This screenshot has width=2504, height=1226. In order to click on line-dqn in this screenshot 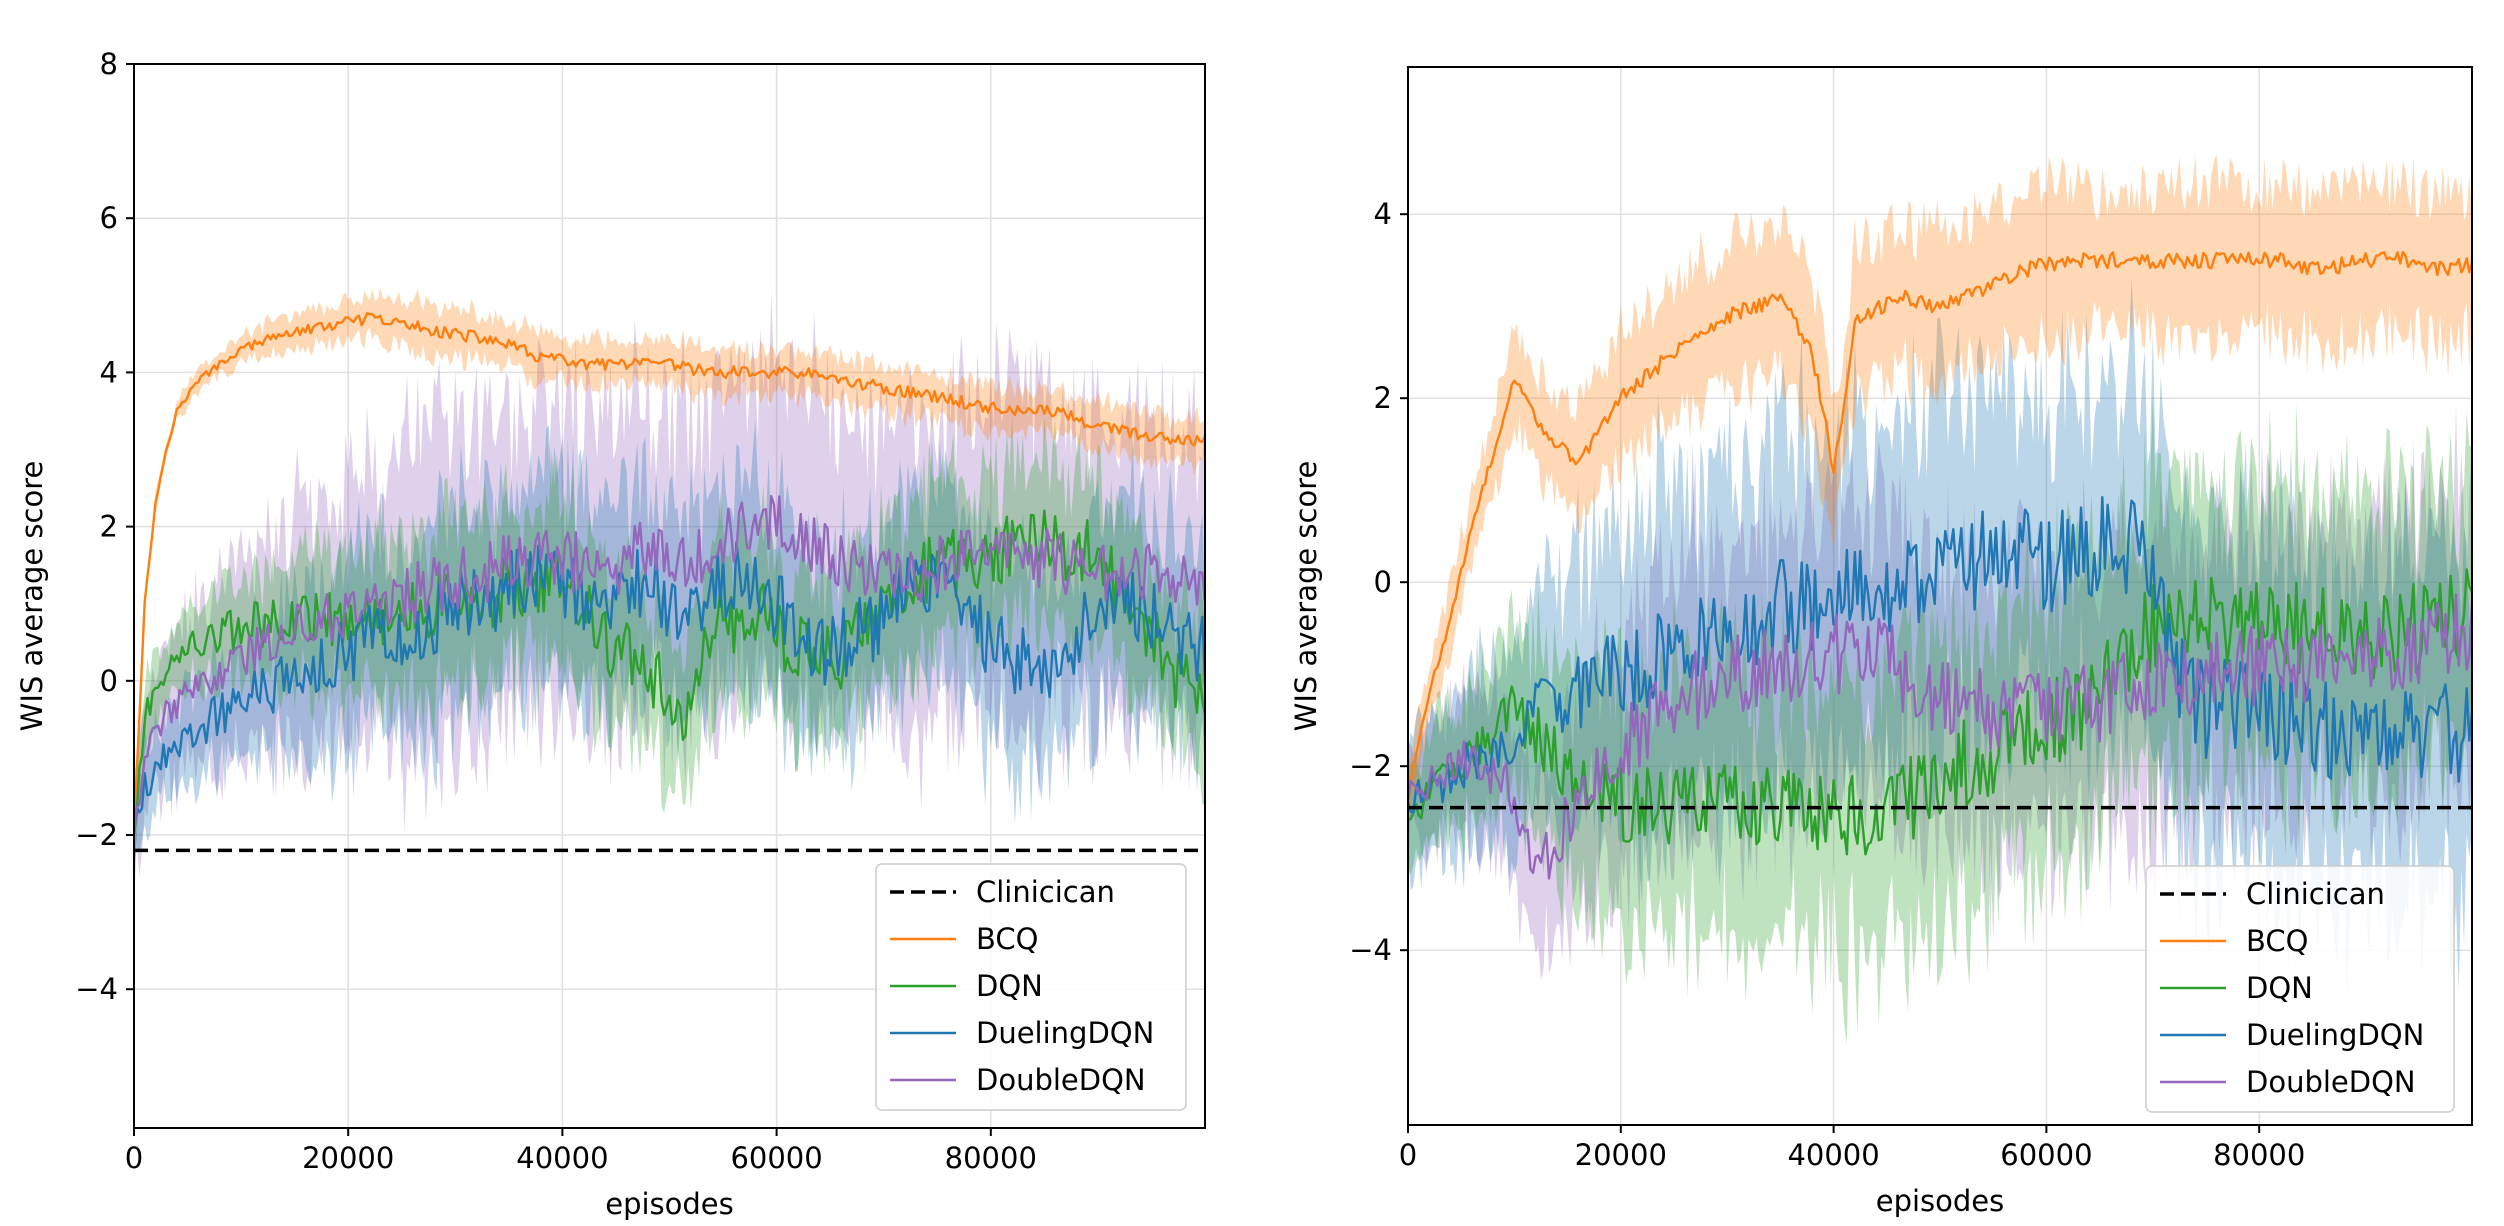, I will do `click(1940, 712)`.